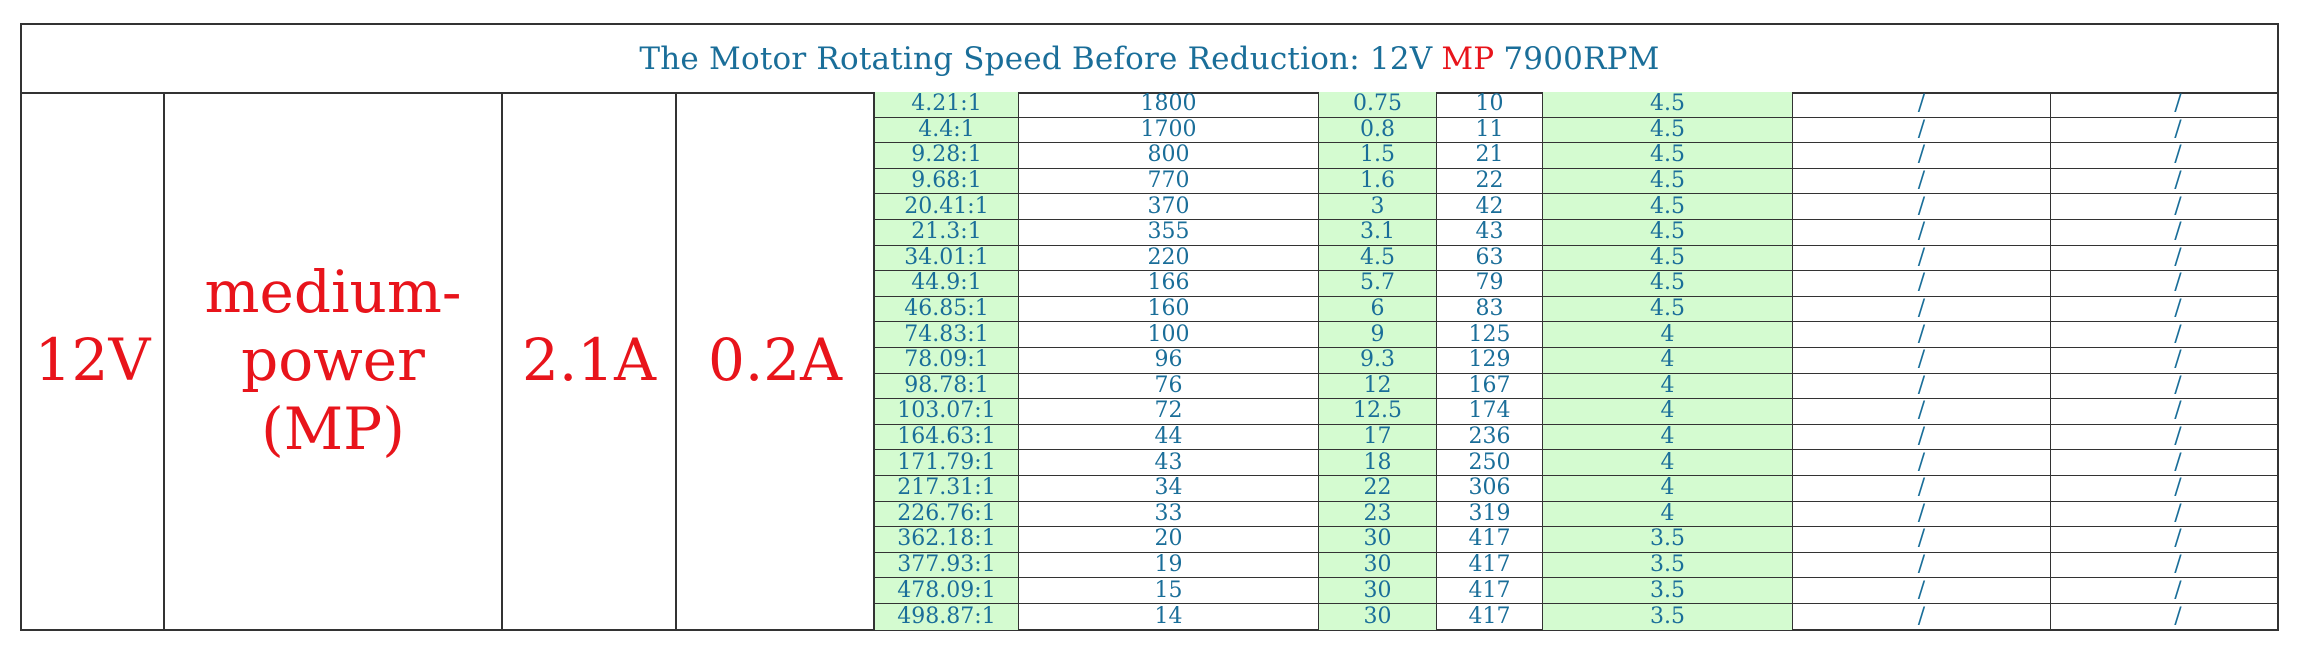  I want to click on ratio-cell: 4.21:1, so click(947, 104).